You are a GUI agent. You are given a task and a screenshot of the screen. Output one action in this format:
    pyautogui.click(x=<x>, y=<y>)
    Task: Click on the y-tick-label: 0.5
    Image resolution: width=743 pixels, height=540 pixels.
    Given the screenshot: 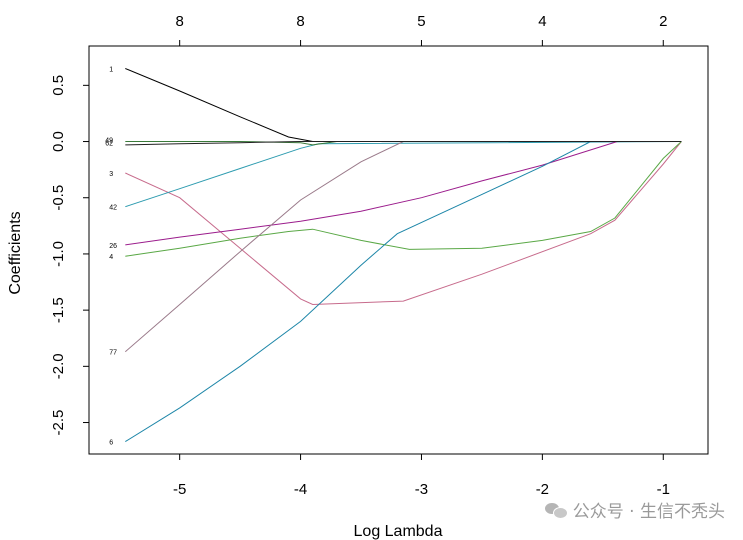 What is the action you would take?
    pyautogui.click(x=58, y=85)
    